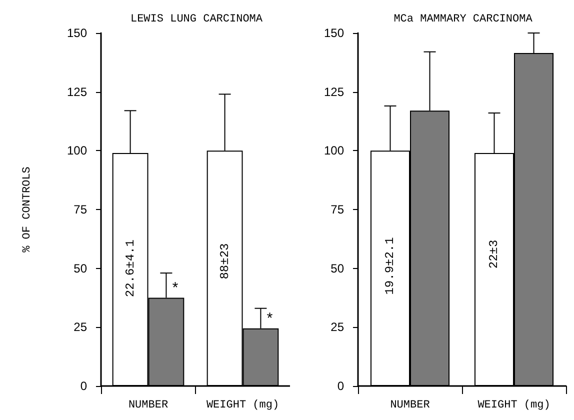 Image resolution: width=574 pixels, height=420 pixels. Describe the element at coordinates (196, 20) in the screenshot. I see `chart-title: LEWIS LUNG CARCINOMA` at that location.